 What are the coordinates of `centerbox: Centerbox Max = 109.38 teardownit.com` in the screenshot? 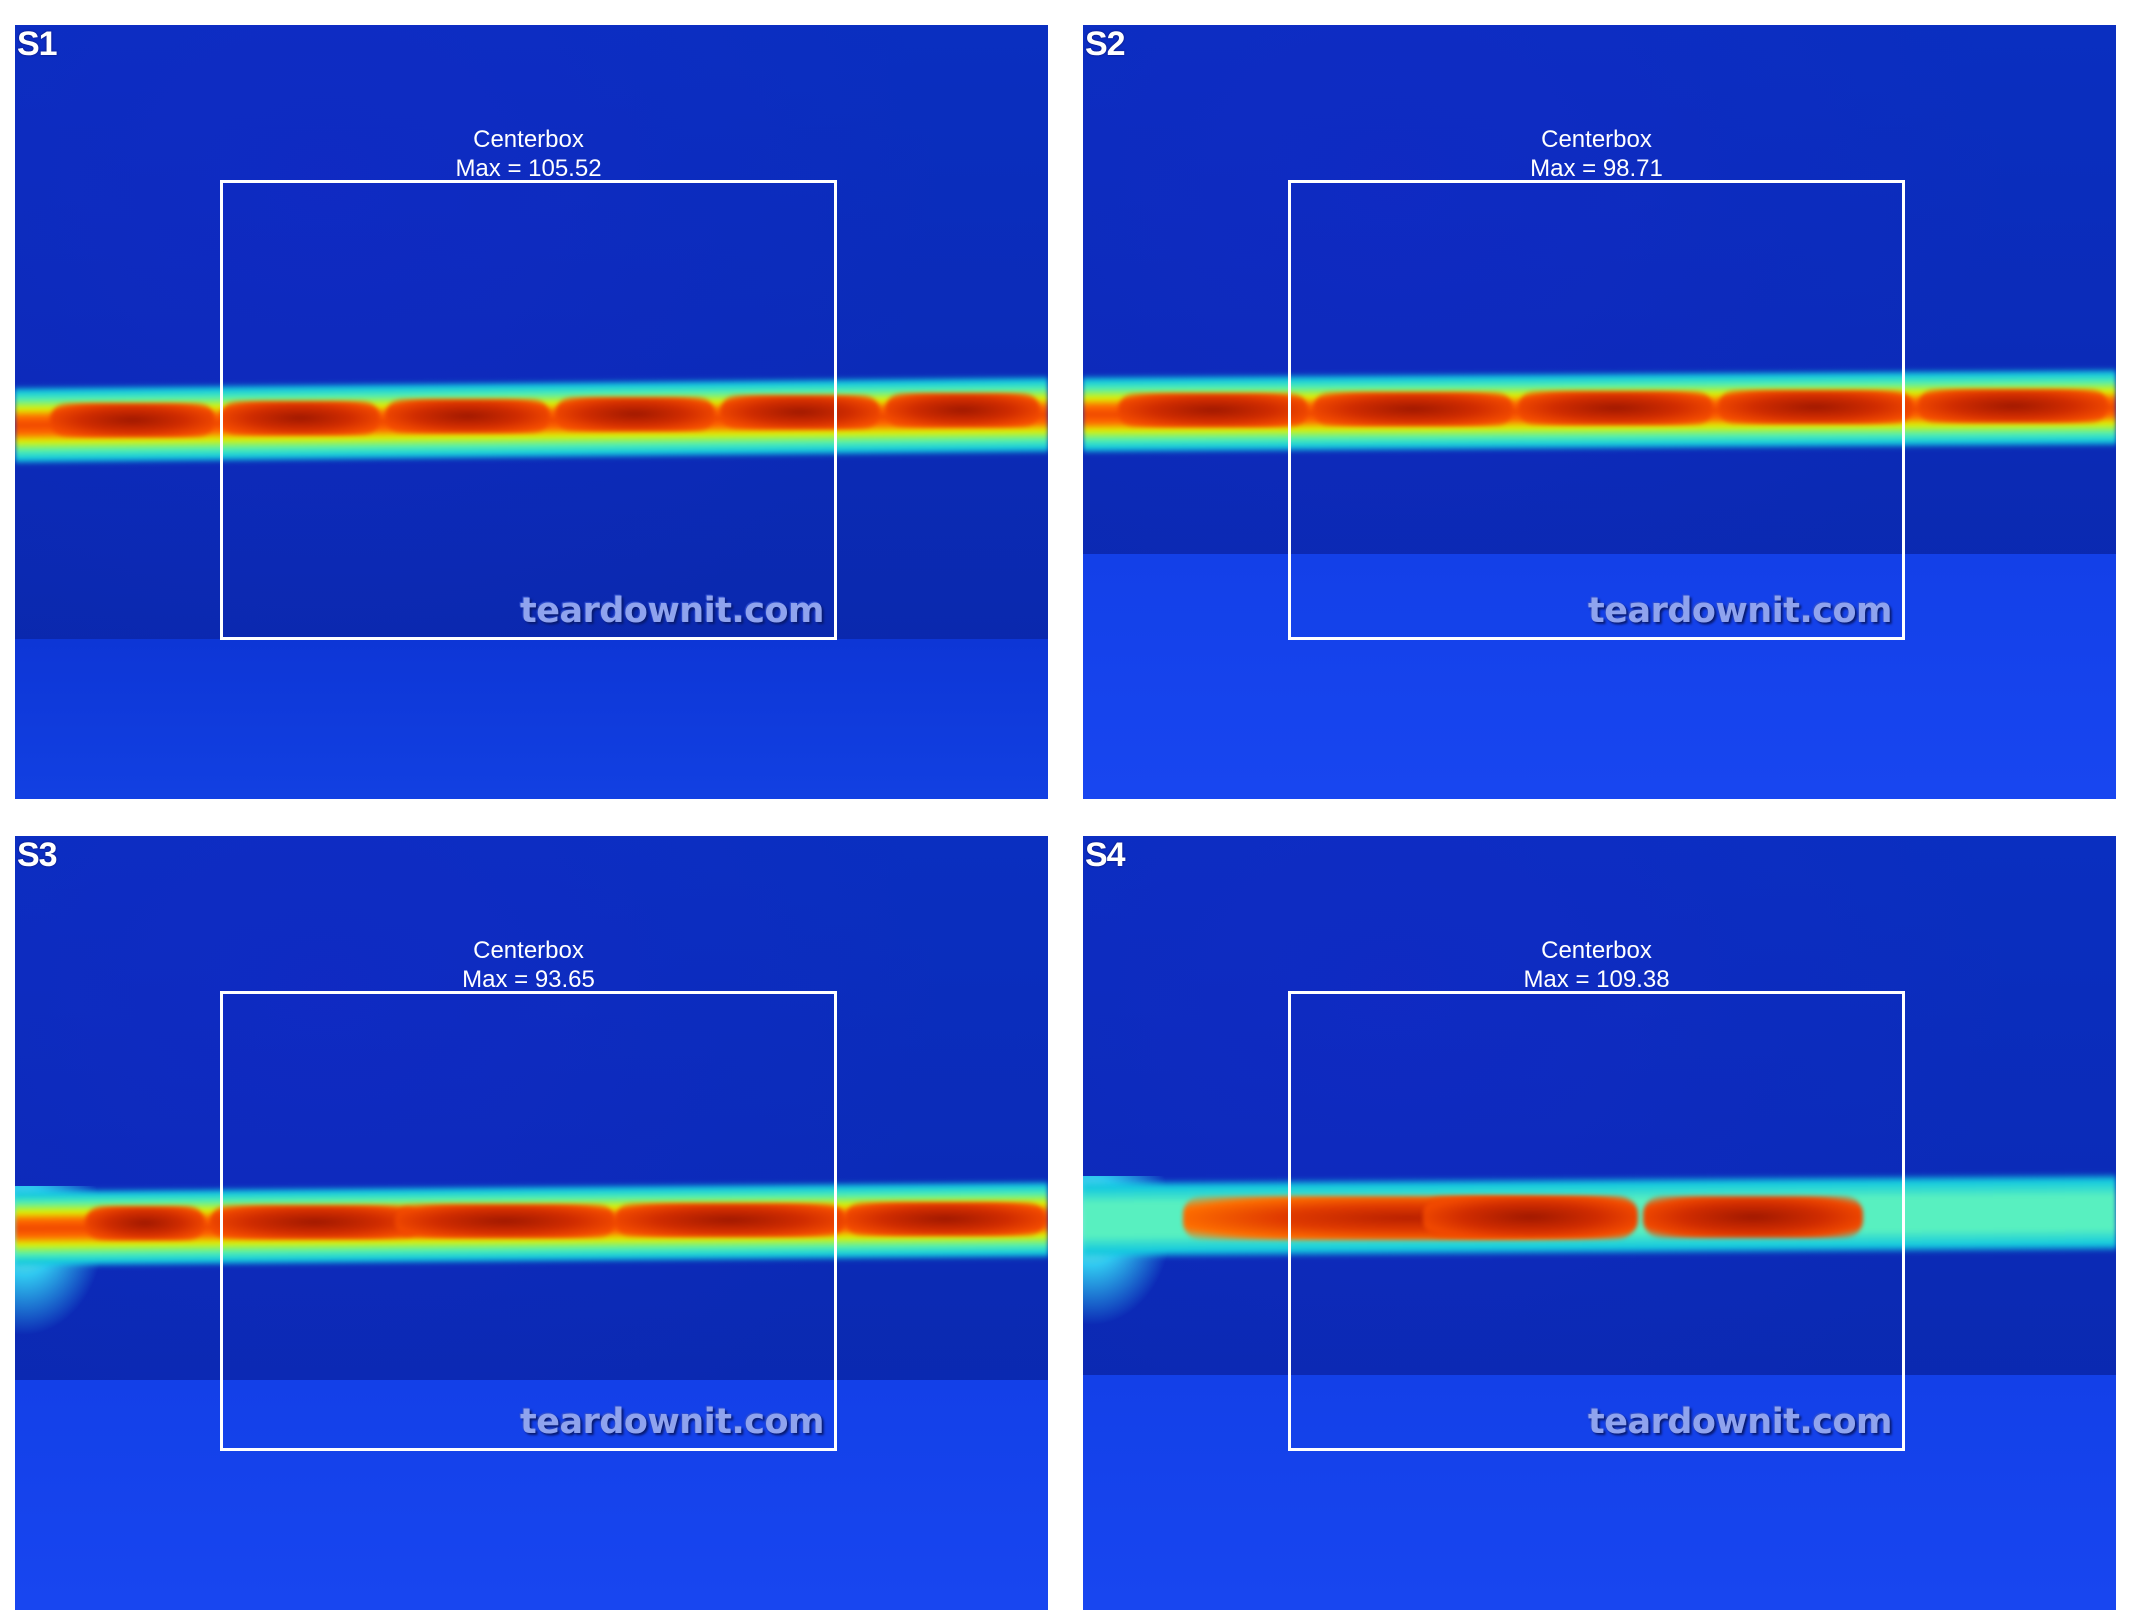 It's located at (1596, 1194).